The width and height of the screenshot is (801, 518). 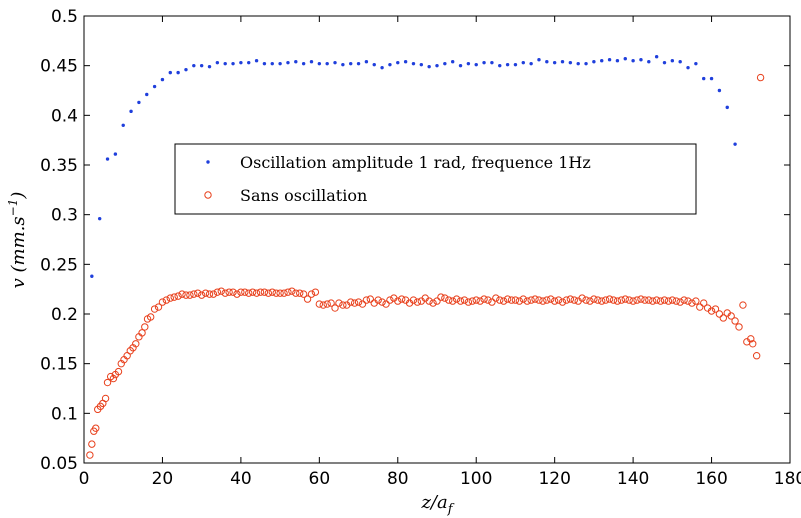 I want to click on y-tick-label: 0.05, so click(x=59, y=464).